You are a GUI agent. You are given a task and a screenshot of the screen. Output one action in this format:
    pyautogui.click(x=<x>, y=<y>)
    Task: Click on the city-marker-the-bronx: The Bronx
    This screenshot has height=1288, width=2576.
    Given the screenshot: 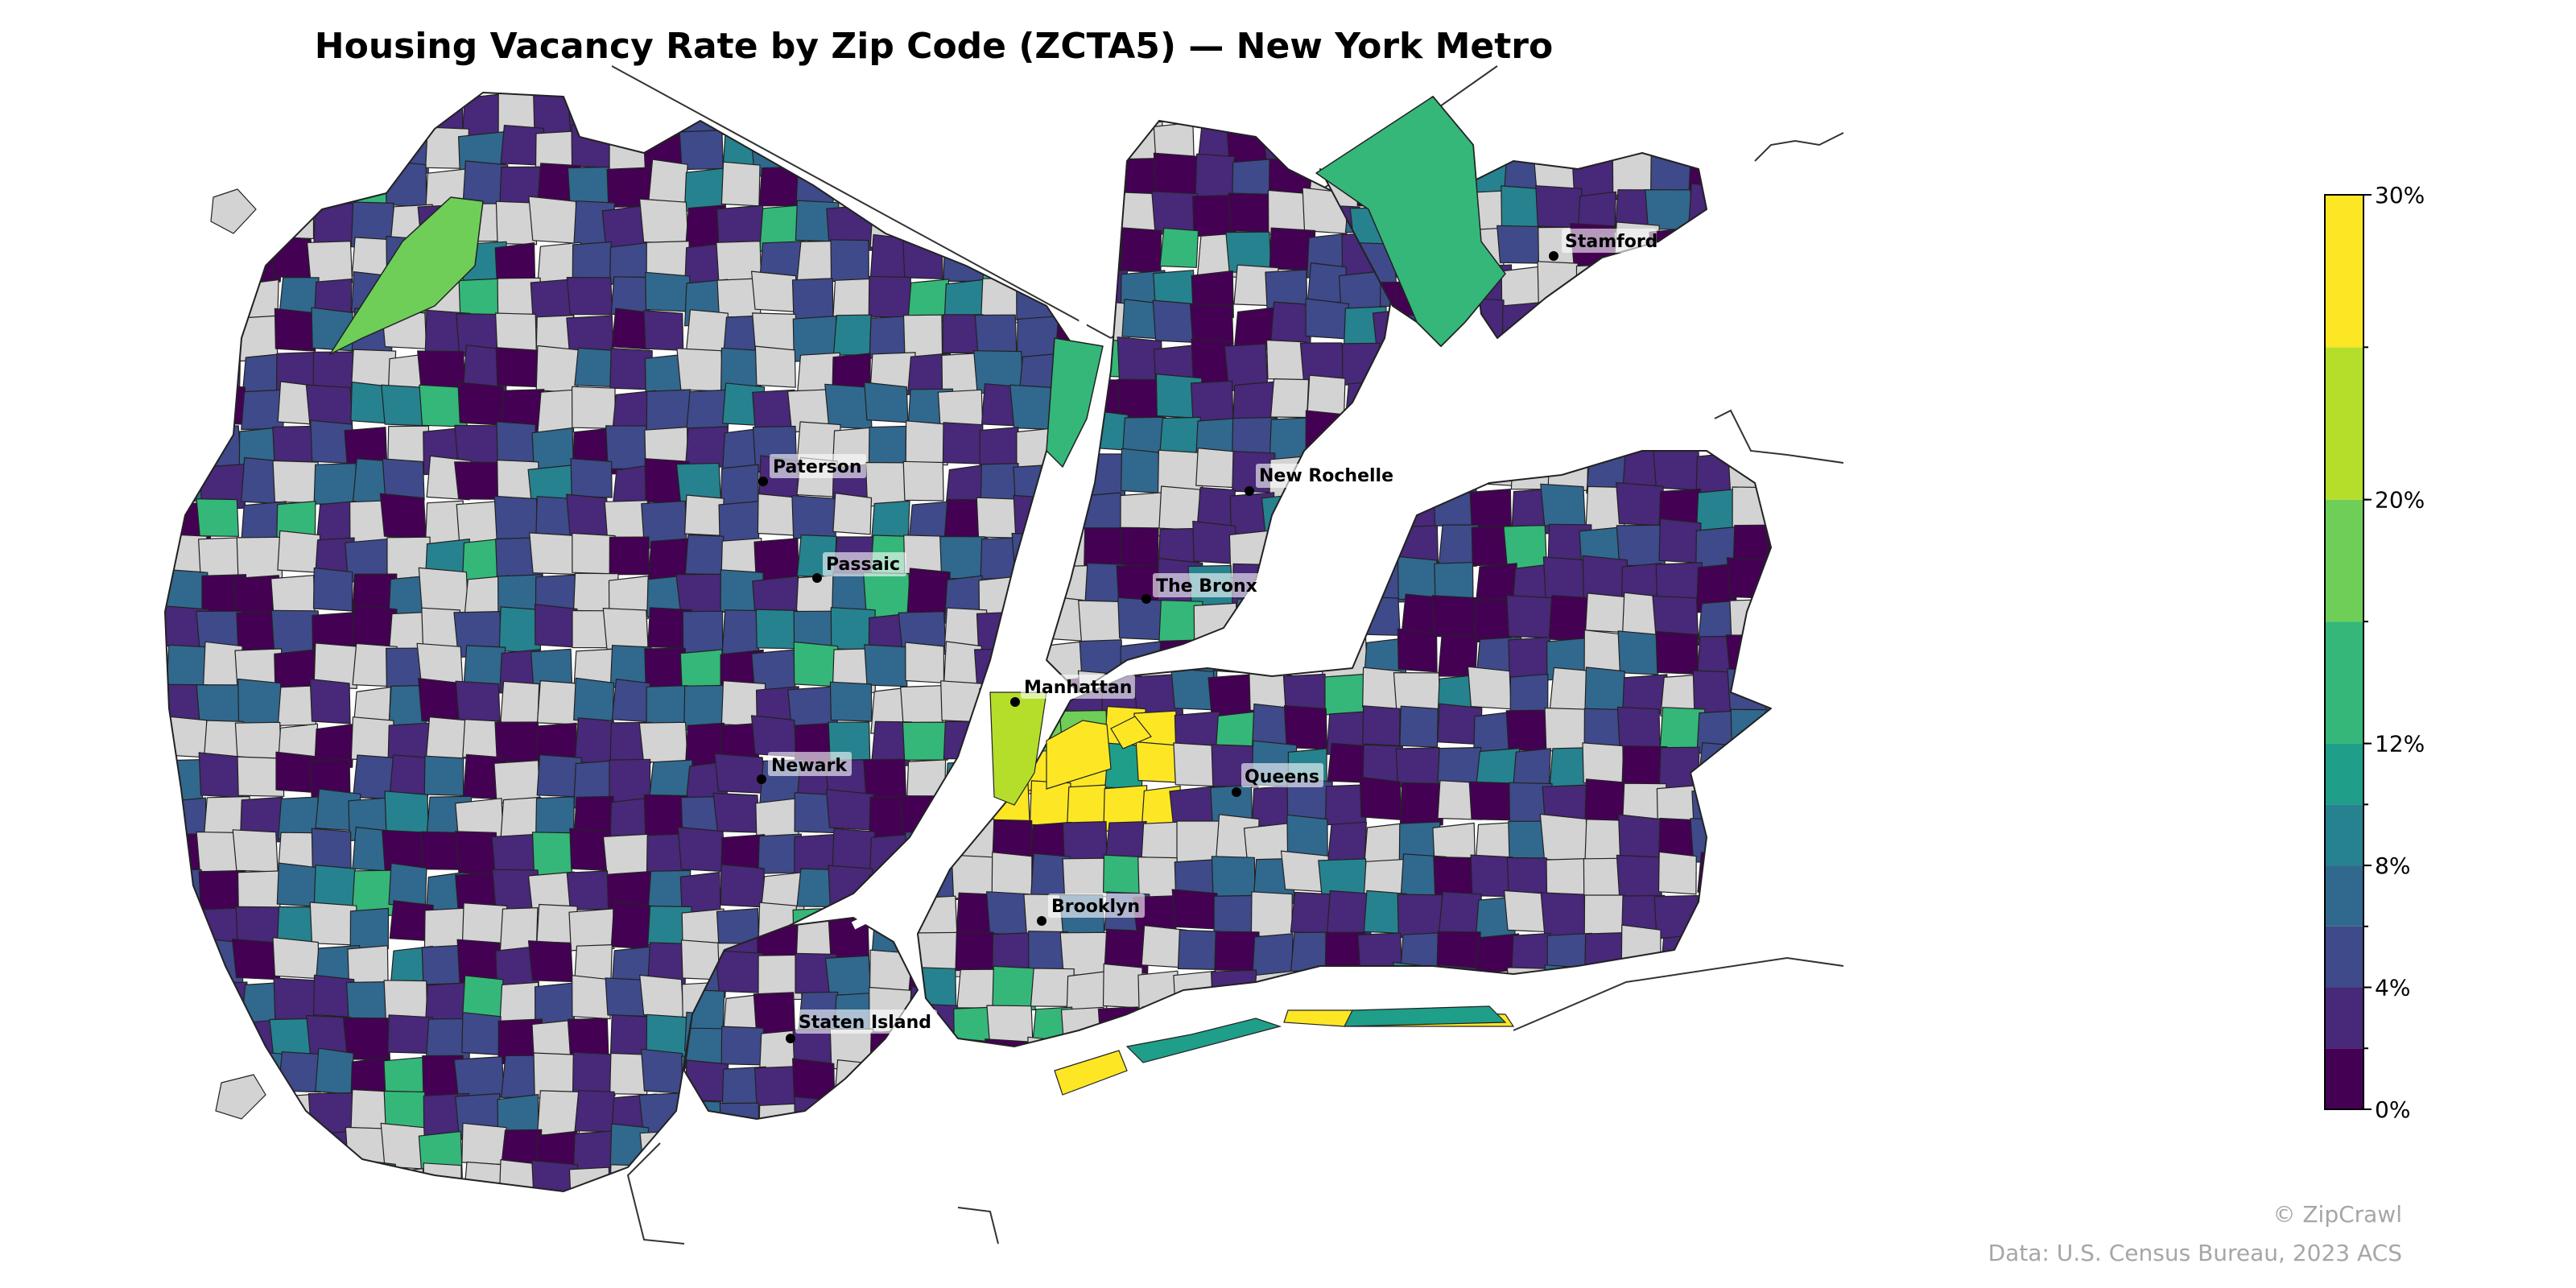 What is the action you would take?
    pyautogui.click(x=1203, y=588)
    